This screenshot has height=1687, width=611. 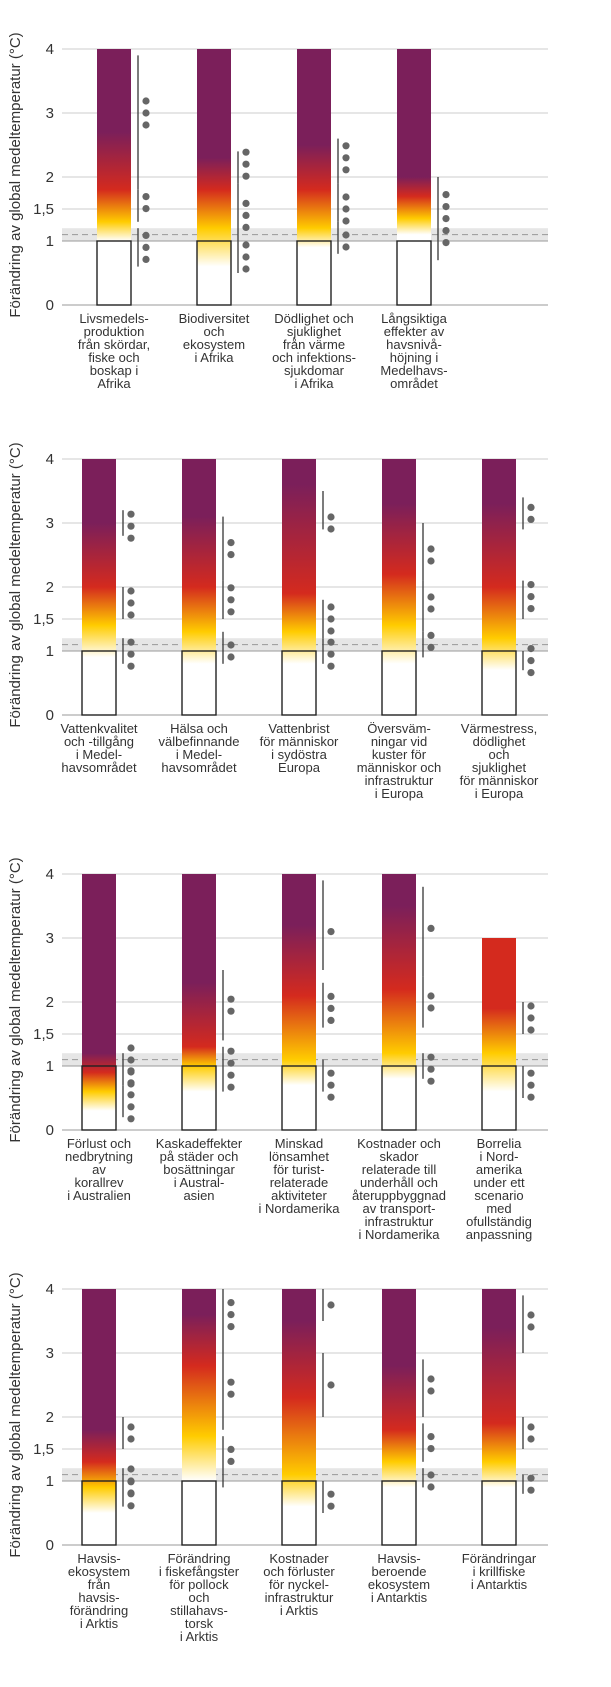 I want to click on category-label-line: Förlust och, so click(x=99, y=1143).